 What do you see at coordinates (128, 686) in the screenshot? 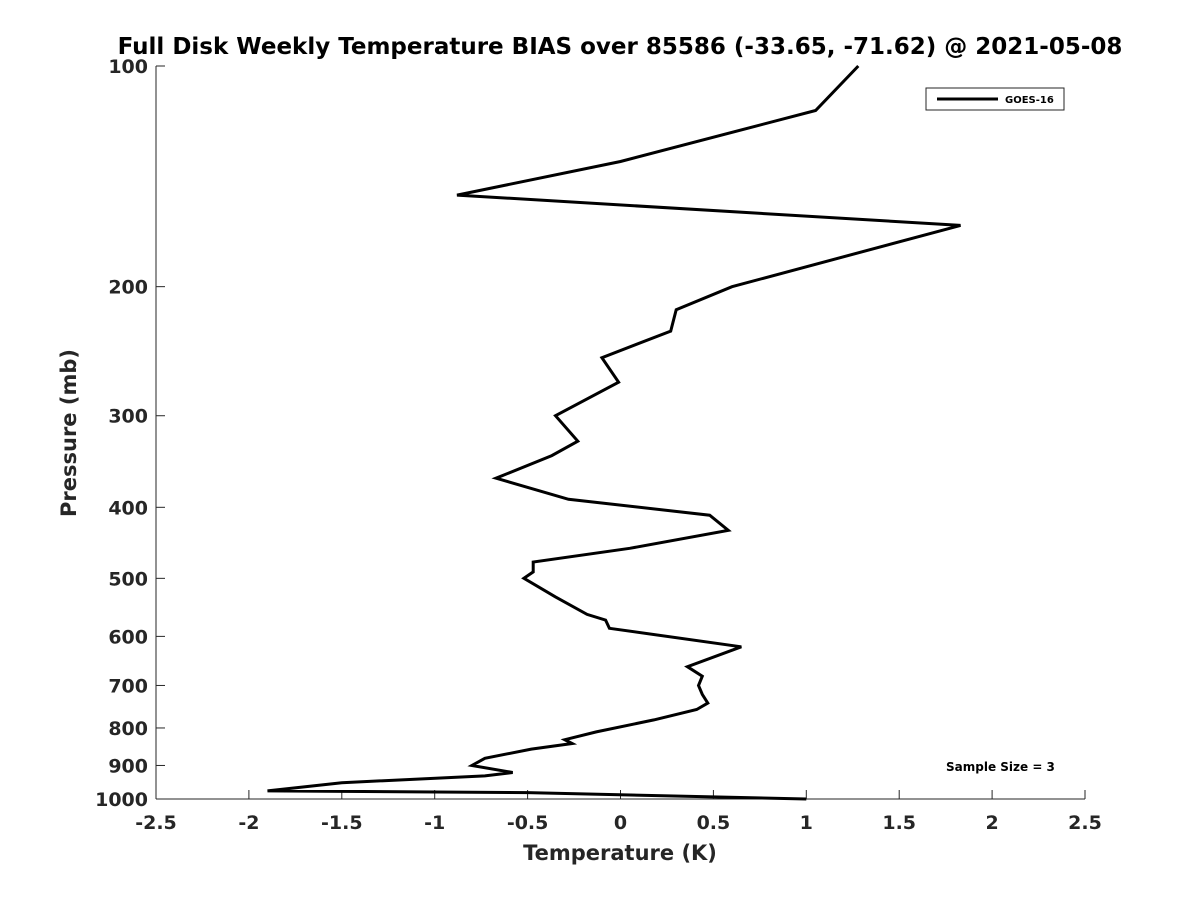
I see `y-tick-label: 700` at bounding box center [128, 686].